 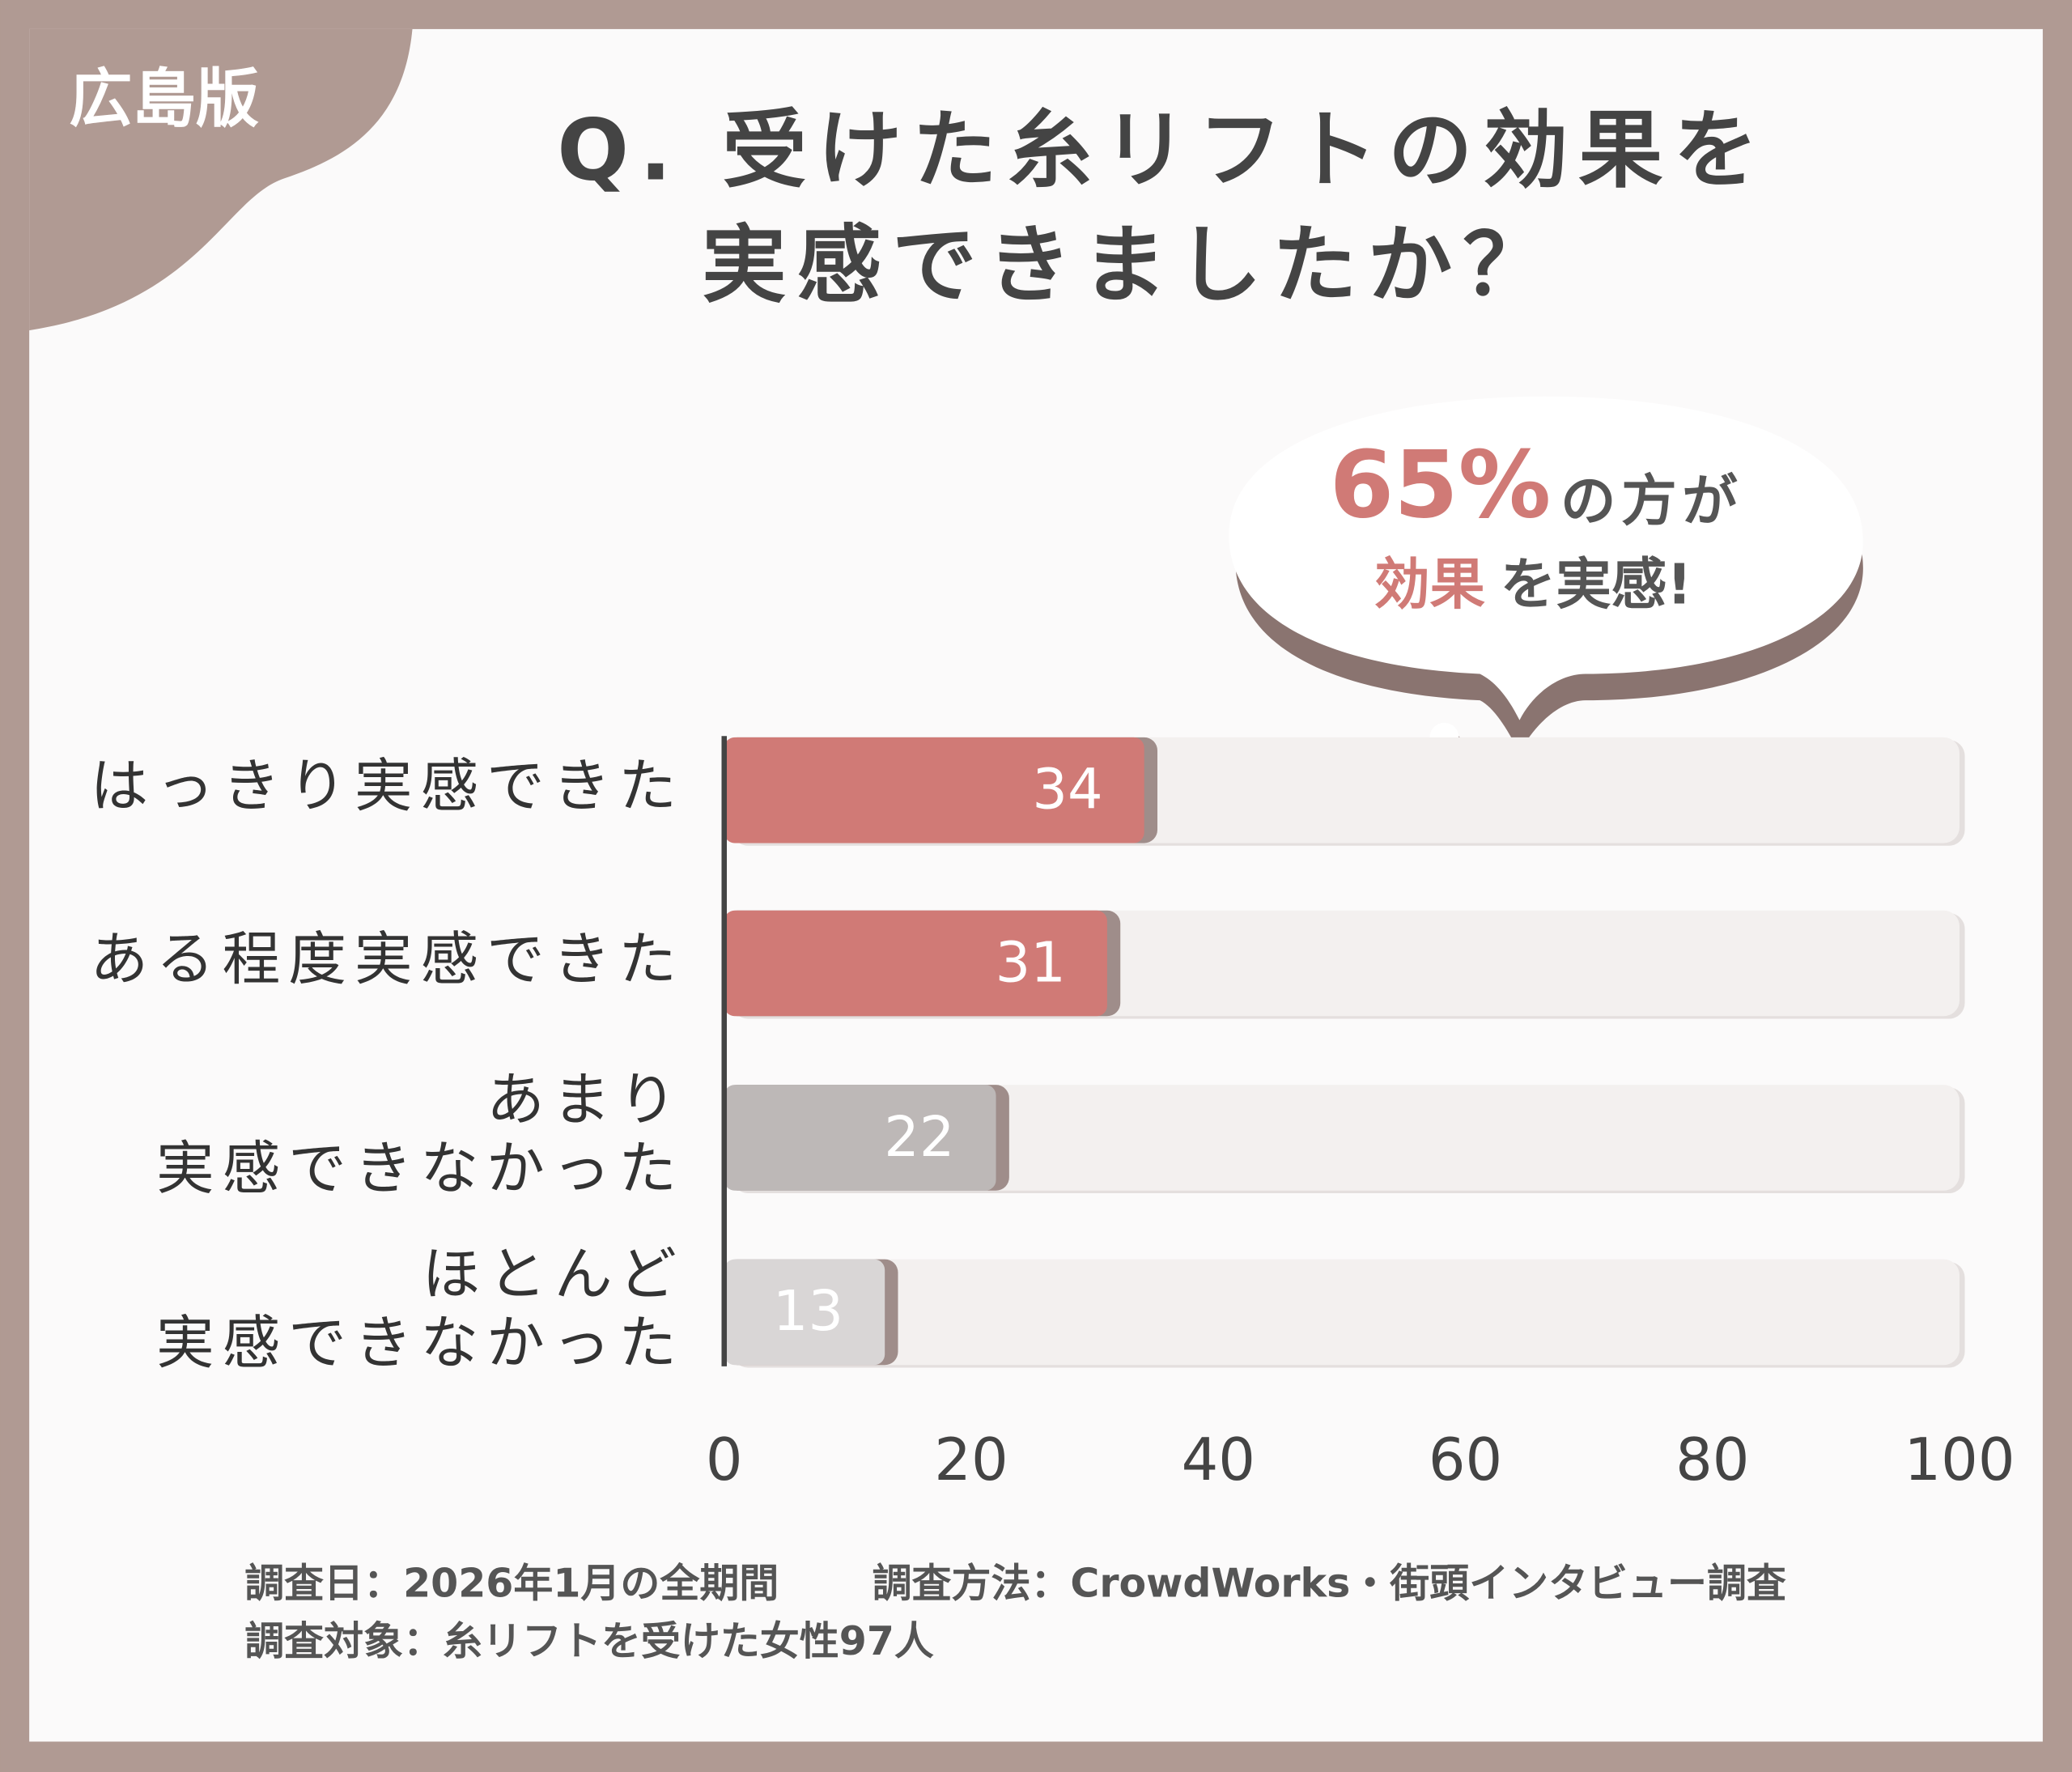 I want to click on x-tick-label: 0, so click(x=724, y=1460).